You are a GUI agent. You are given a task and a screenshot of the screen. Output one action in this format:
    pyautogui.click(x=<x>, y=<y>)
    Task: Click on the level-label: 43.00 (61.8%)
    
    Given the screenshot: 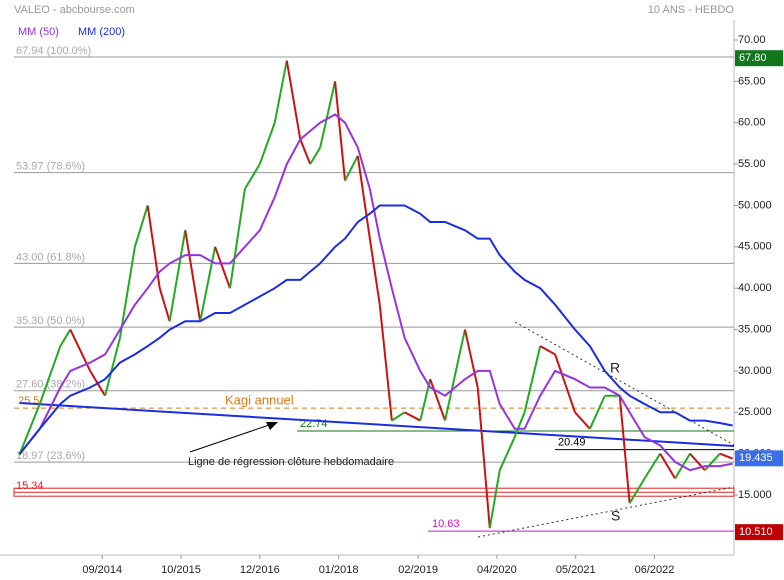 What is the action you would take?
    pyautogui.click(x=50, y=257)
    